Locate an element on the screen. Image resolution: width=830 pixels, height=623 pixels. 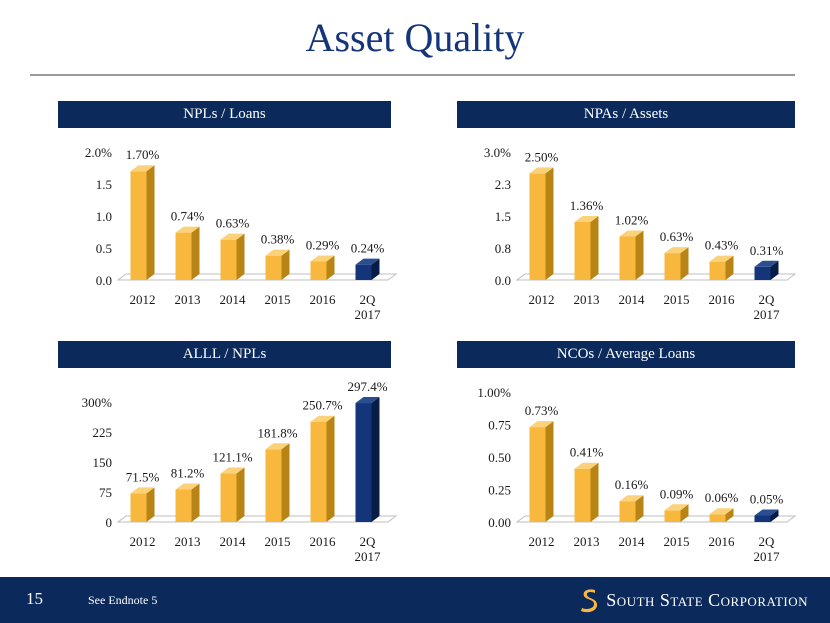
y-tick-label: 0.0 is located at coordinates (503, 280).